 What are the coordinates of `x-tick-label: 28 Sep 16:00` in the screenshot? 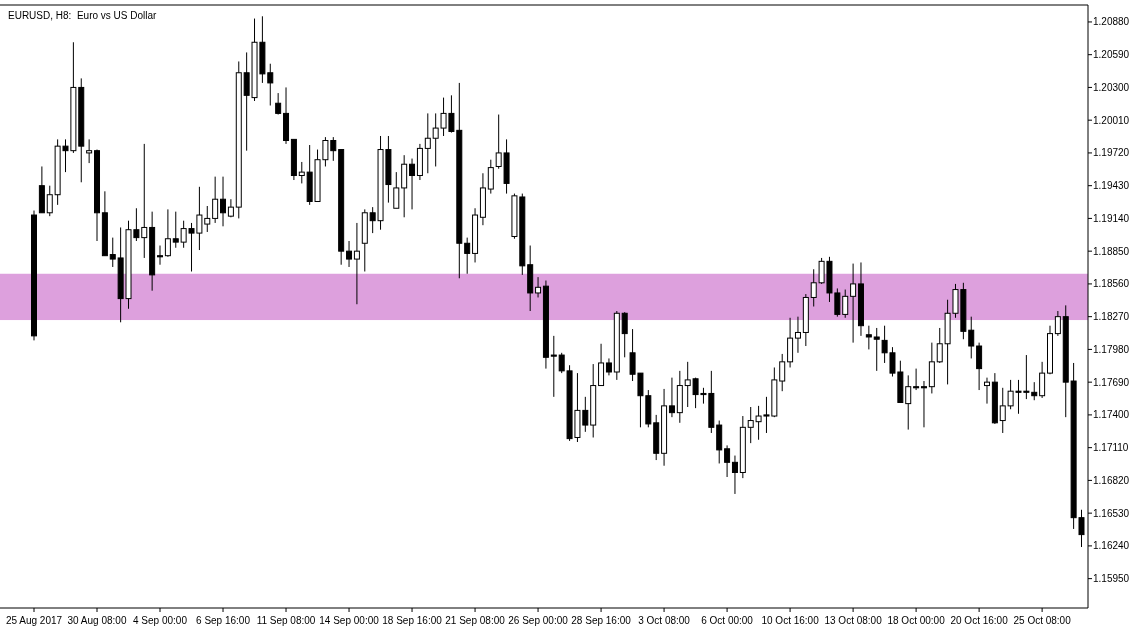 It's located at (601, 620).